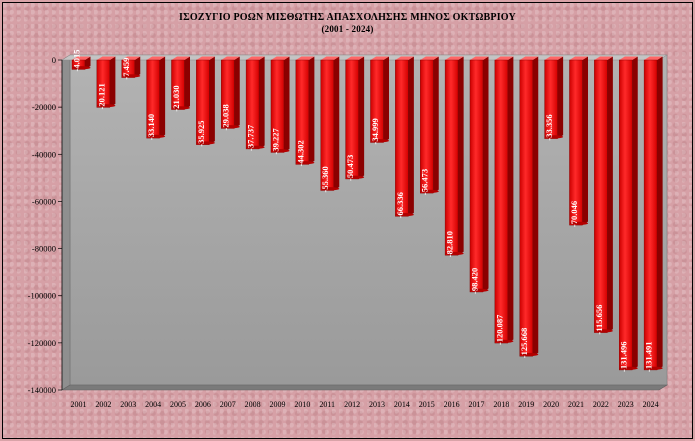  What do you see at coordinates (42, 390) in the screenshot?
I see `y-tick-label: -140000` at bounding box center [42, 390].